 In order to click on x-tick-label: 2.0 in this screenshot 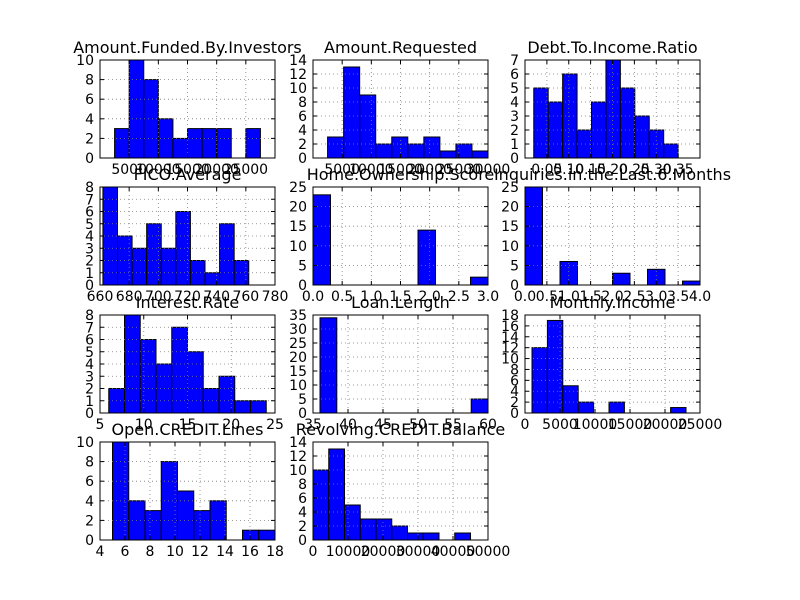, I will do `click(430, 297)`.